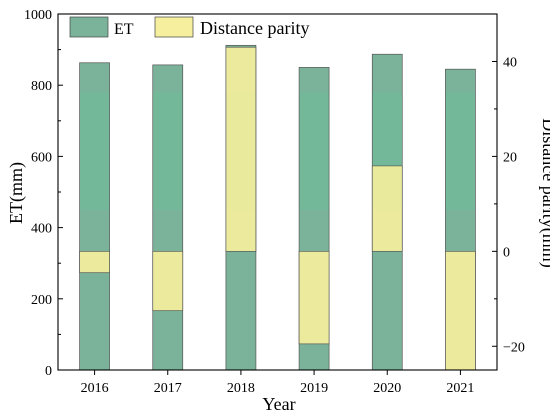  I want to click on y2-tick-label--20: −20, so click(514, 347).